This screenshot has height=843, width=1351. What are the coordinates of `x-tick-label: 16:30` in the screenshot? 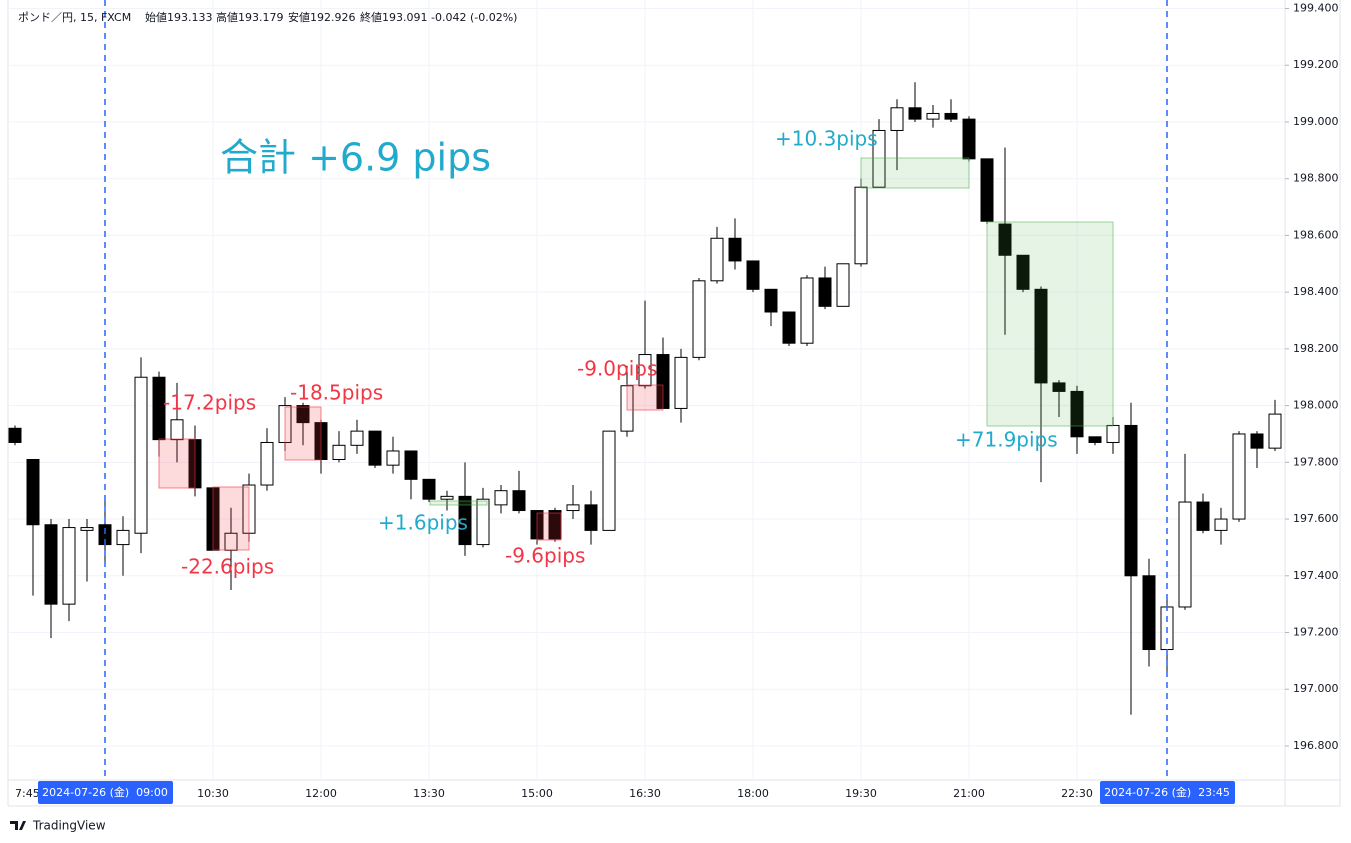 It's located at (645, 793).